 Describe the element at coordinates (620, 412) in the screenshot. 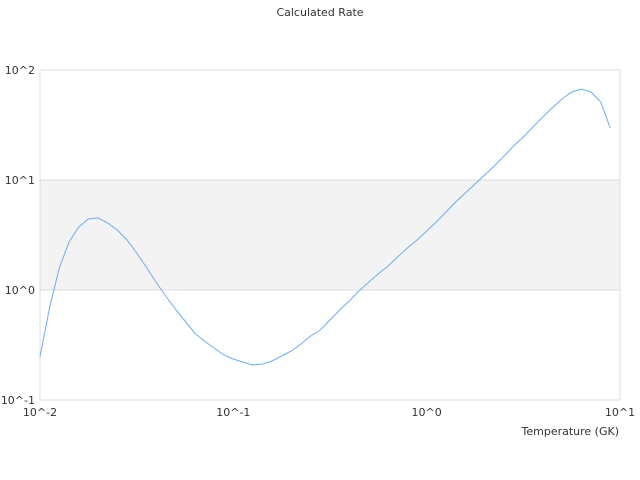

I see `x-tick-label: 10^1` at that location.